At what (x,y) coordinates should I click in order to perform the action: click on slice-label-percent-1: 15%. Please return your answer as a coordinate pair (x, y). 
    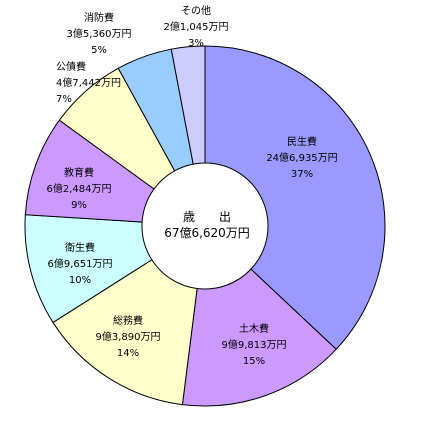
    Looking at the image, I should click on (254, 361).